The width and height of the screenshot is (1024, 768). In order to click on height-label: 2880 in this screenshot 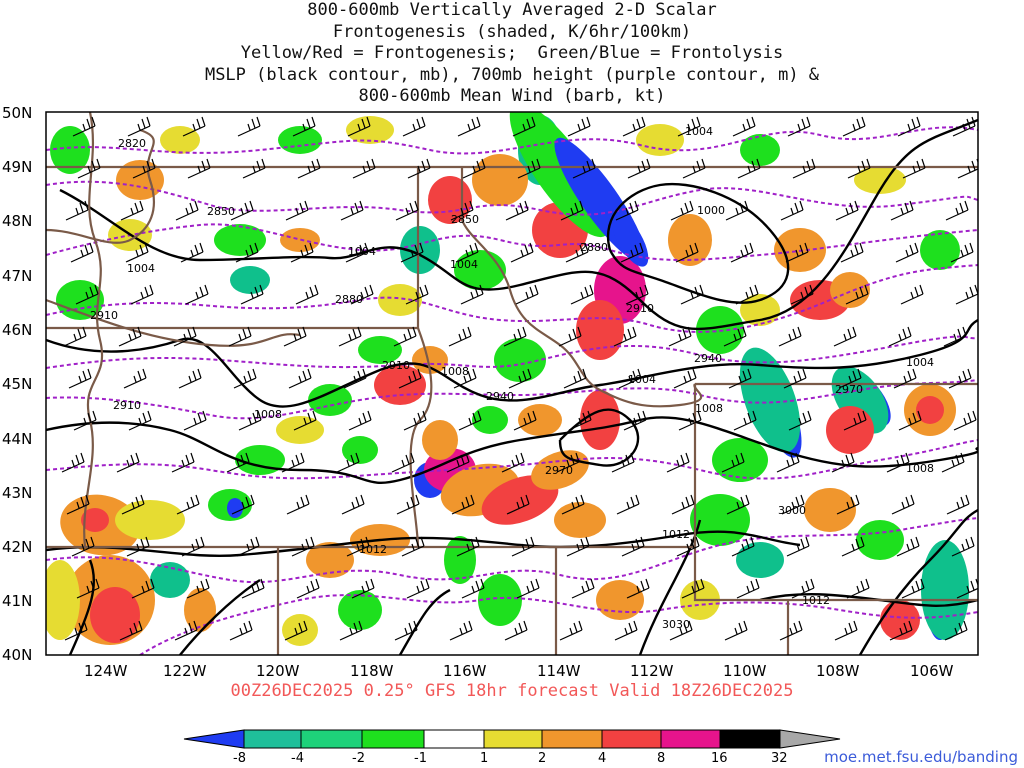, I will do `click(594, 247)`.